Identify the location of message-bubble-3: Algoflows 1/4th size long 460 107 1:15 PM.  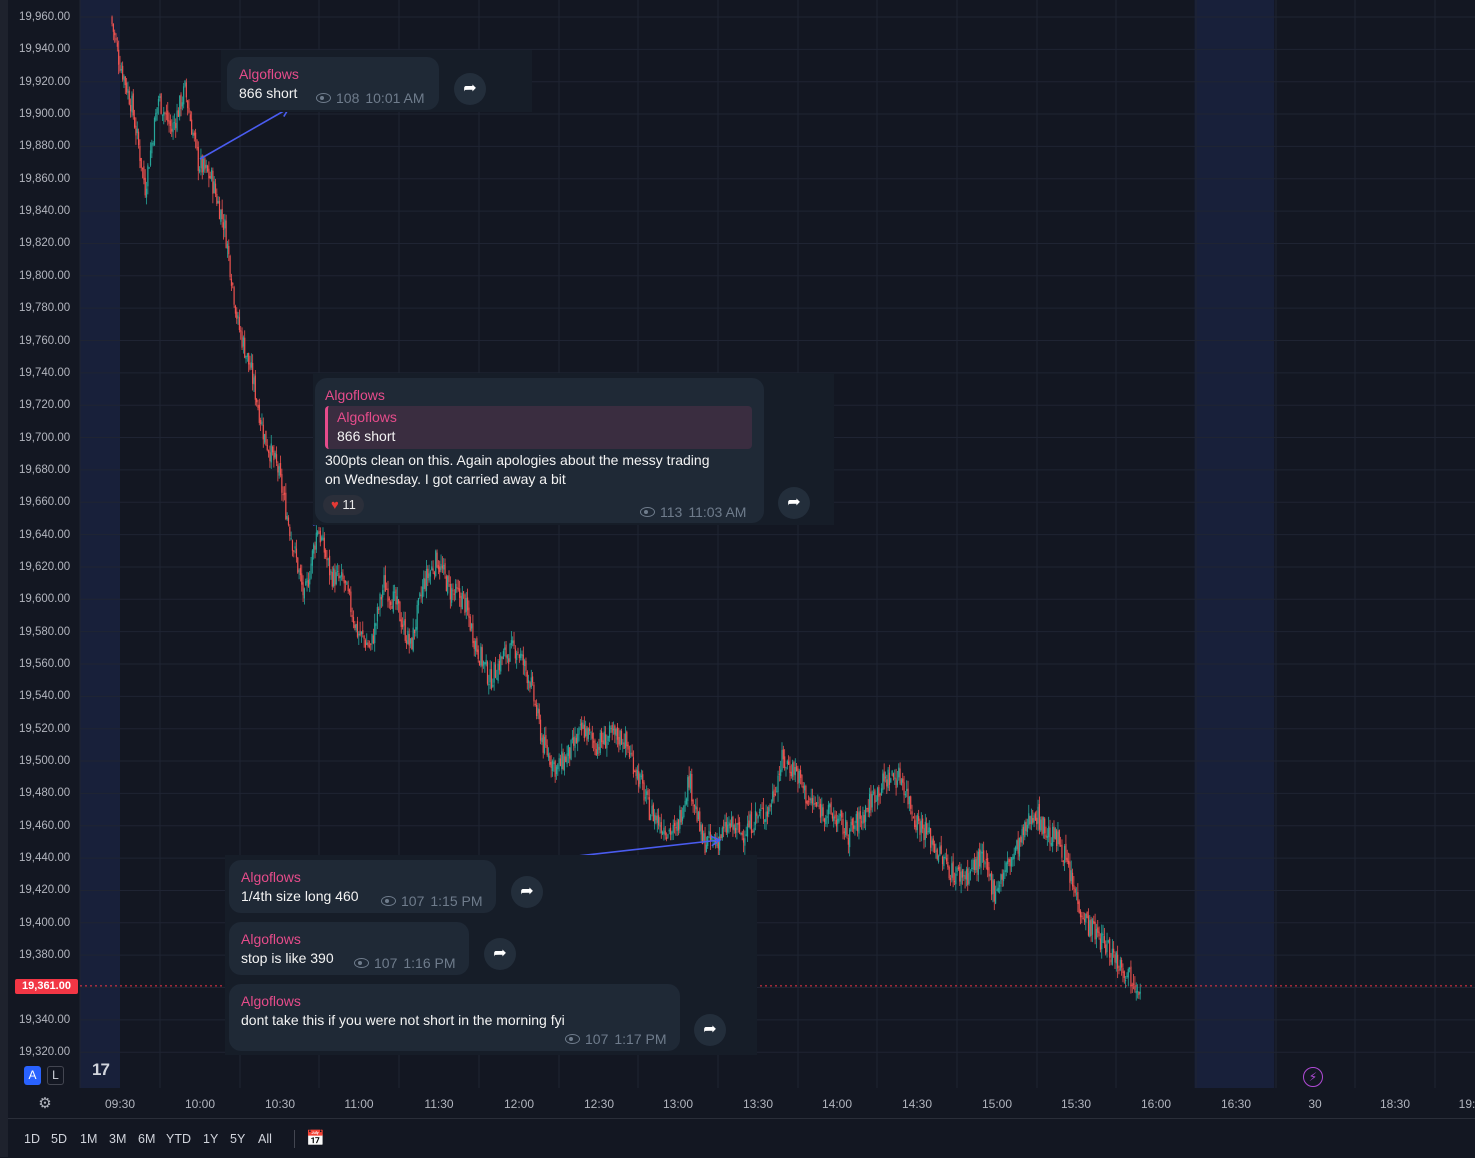
(362, 886).